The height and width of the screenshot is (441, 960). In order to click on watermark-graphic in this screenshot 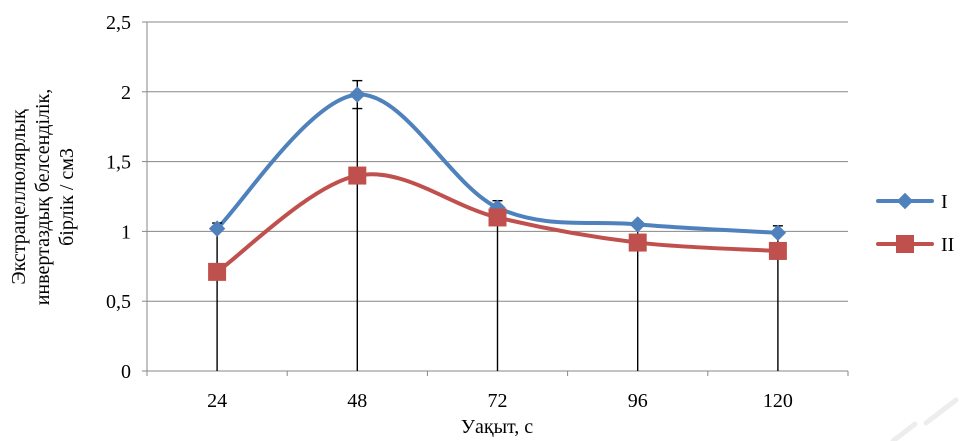, I will do `click(924, 419)`.